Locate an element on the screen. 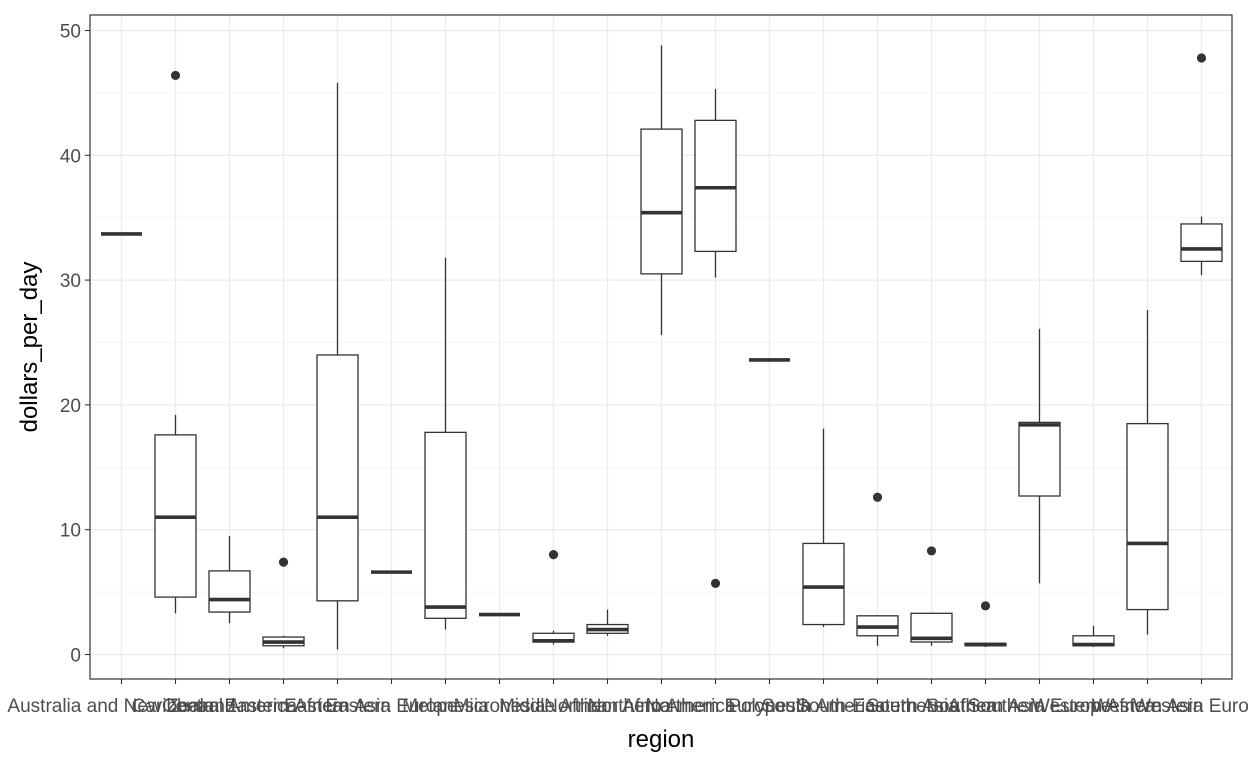 The height and width of the screenshot is (768, 1248). x-tick-label: Eastern Africa is located at coordinates (283, 706).